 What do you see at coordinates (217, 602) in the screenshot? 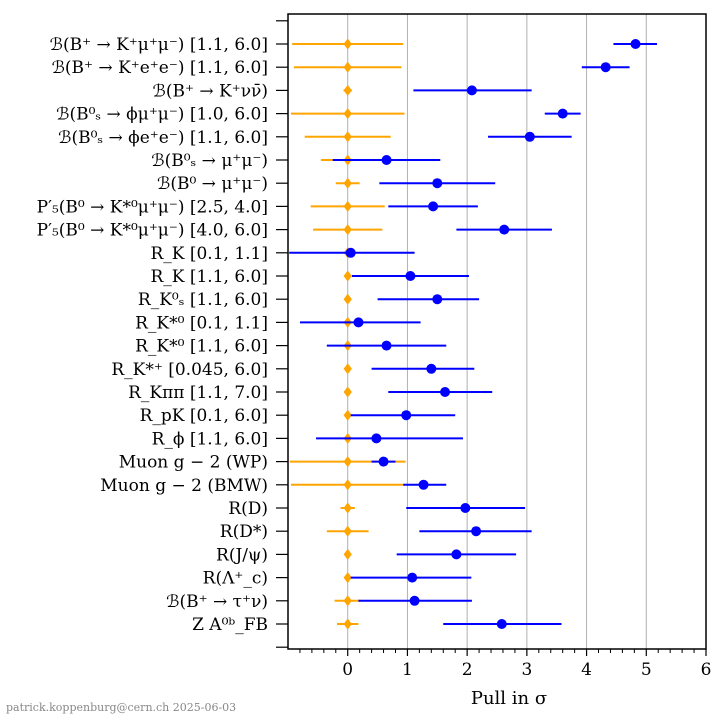
I see `row-label: ℬ(B⁺ → τ⁺ν)` at bounding box center [217, 602].